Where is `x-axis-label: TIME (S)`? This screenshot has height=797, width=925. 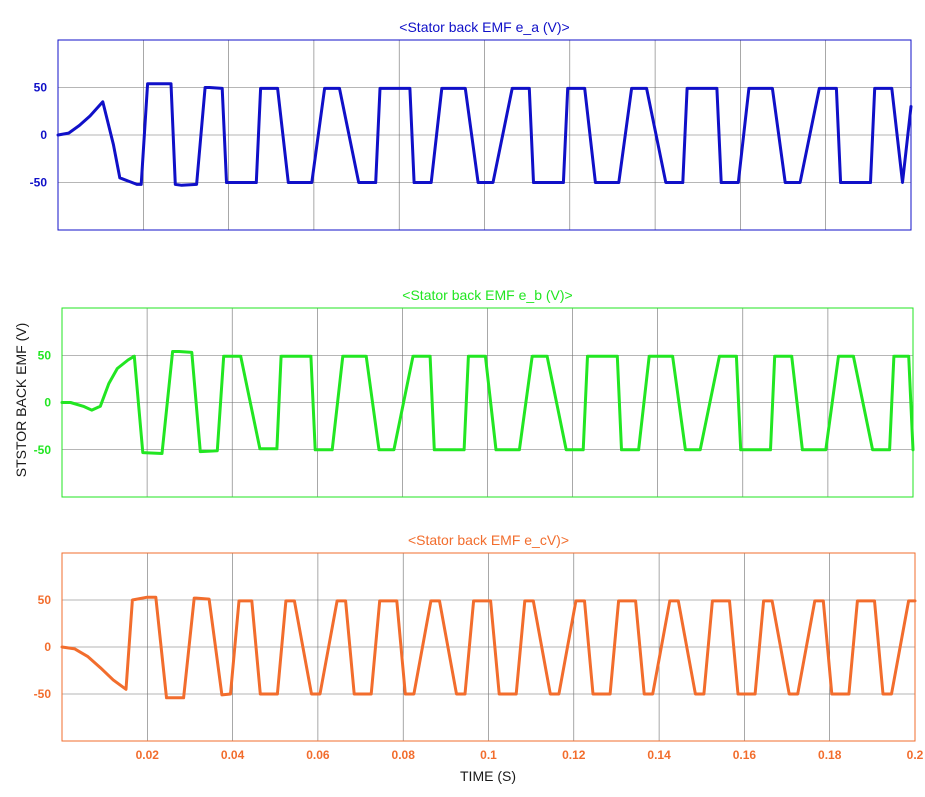 x-axis-label: TIME (S) is located at coordinates (488, 776).